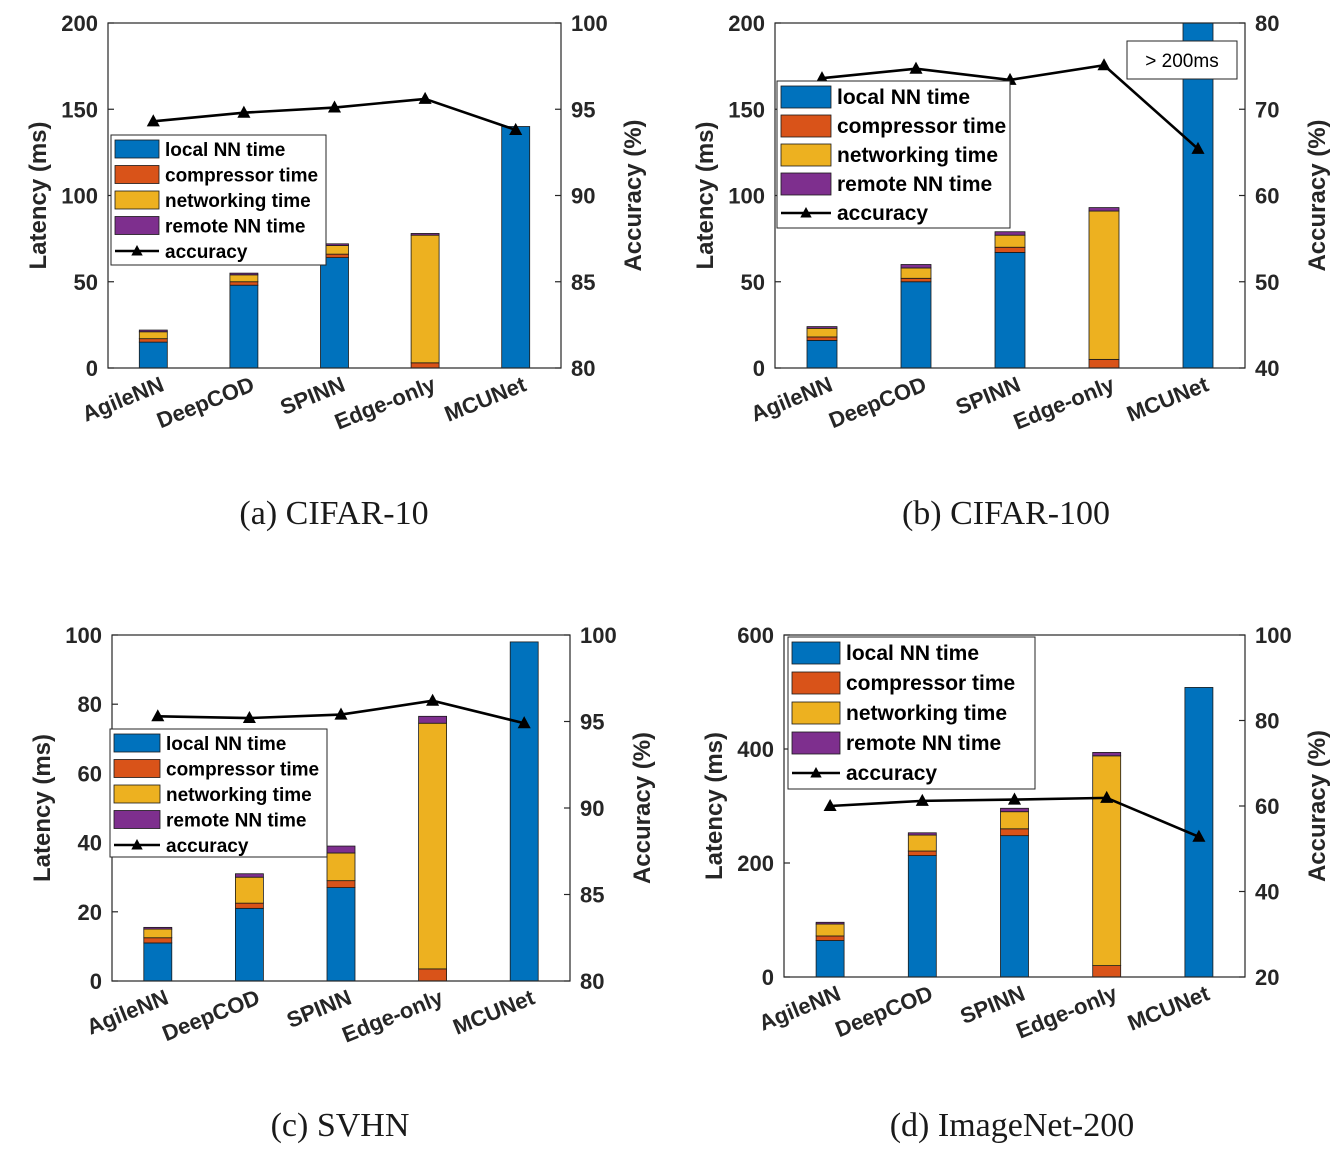  Describe the element at coordinates (385, 402) in the screenshot. I see `x-tick-label-edge-only: Edge-only` at that location.